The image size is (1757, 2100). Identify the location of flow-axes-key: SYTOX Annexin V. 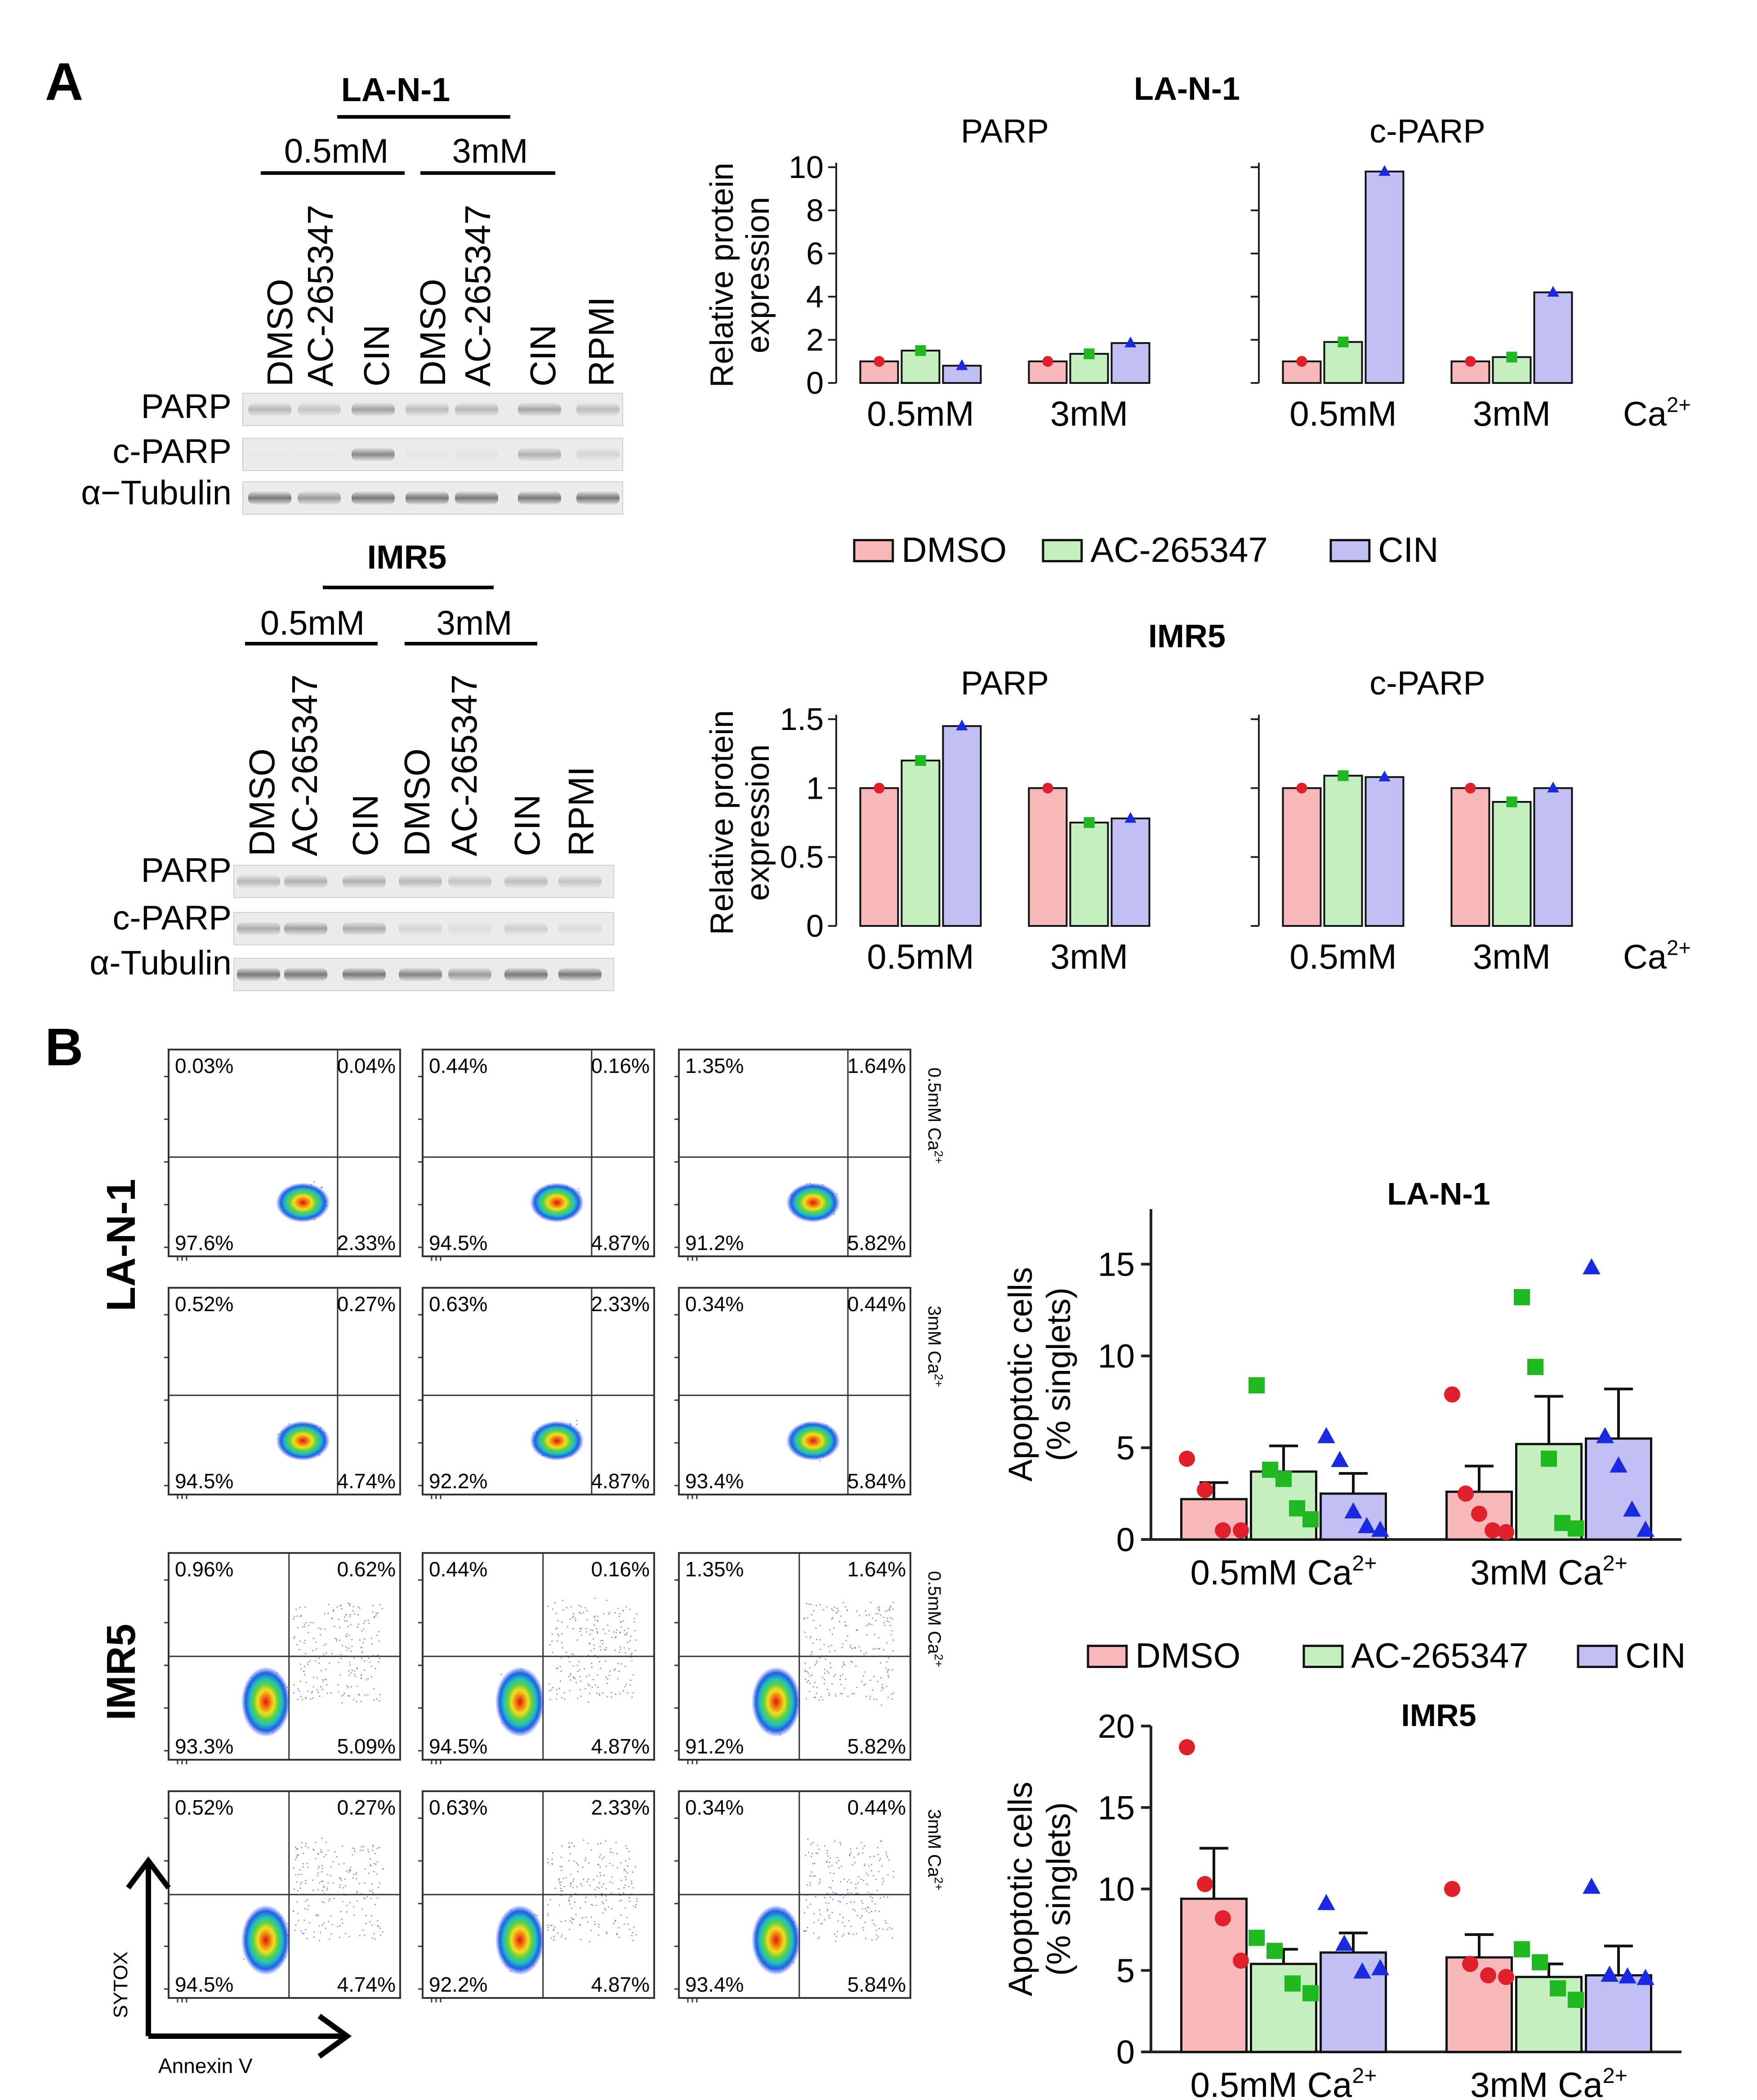
(231, 1967).